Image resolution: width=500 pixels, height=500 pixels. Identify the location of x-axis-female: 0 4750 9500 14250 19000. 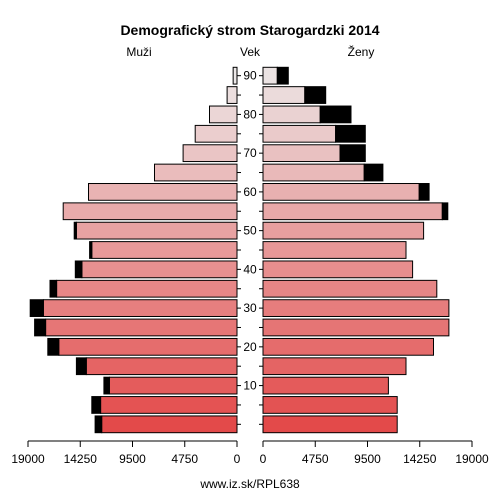
(374, 453).